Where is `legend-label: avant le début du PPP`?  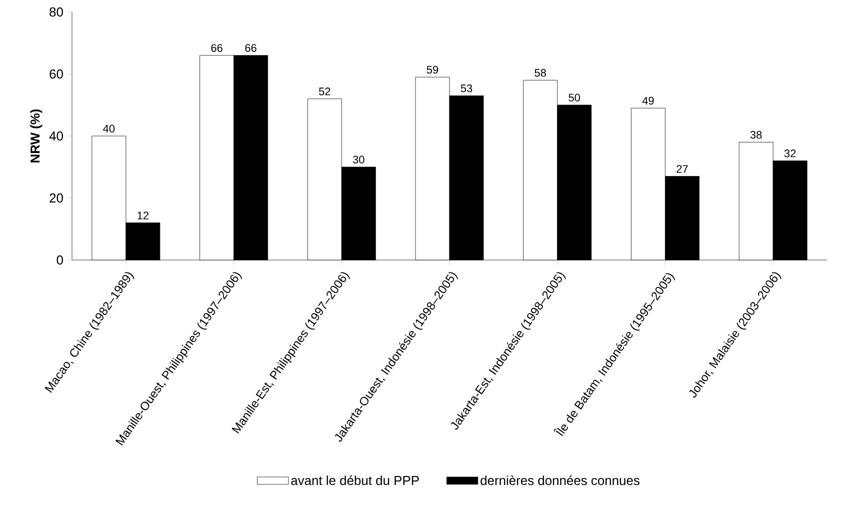
legend-label: avant le début du PPP is located at coordinates (355, 480).